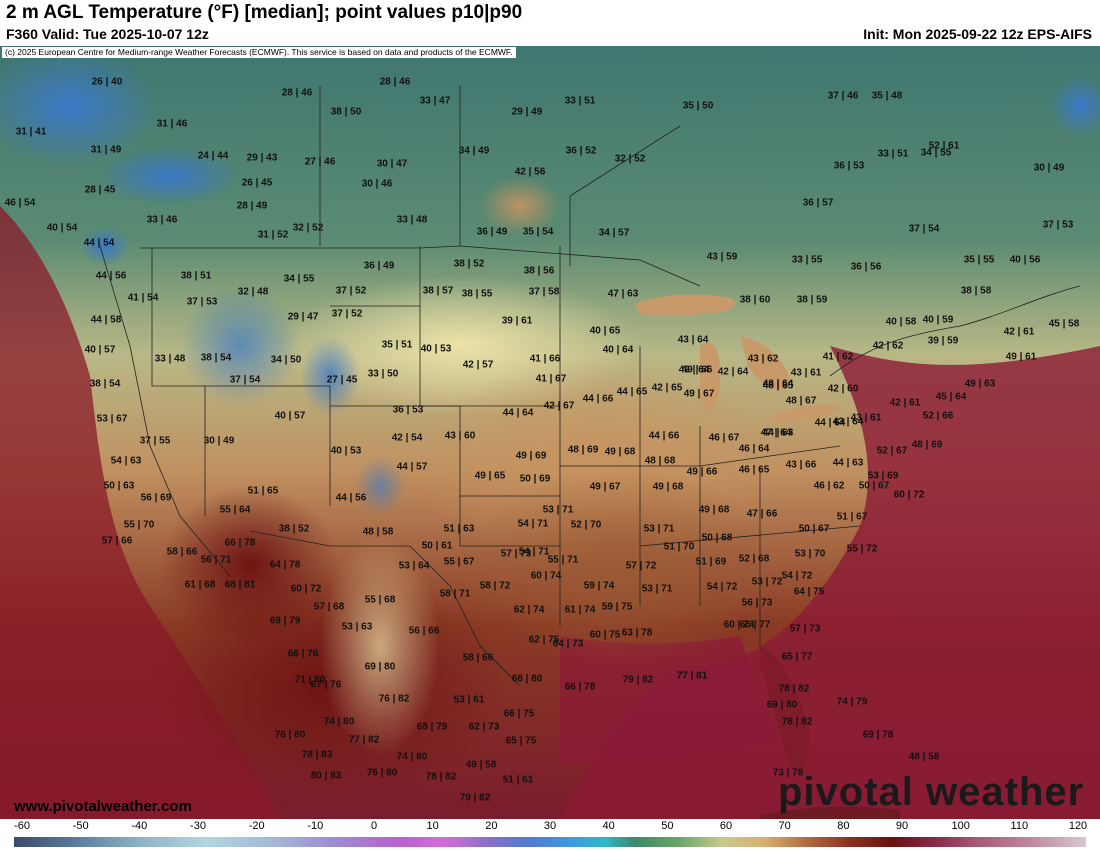  Describe the element at coordinates (887, 96) in the screenshot. I see `point-value-label: 35 | 48` at that location.